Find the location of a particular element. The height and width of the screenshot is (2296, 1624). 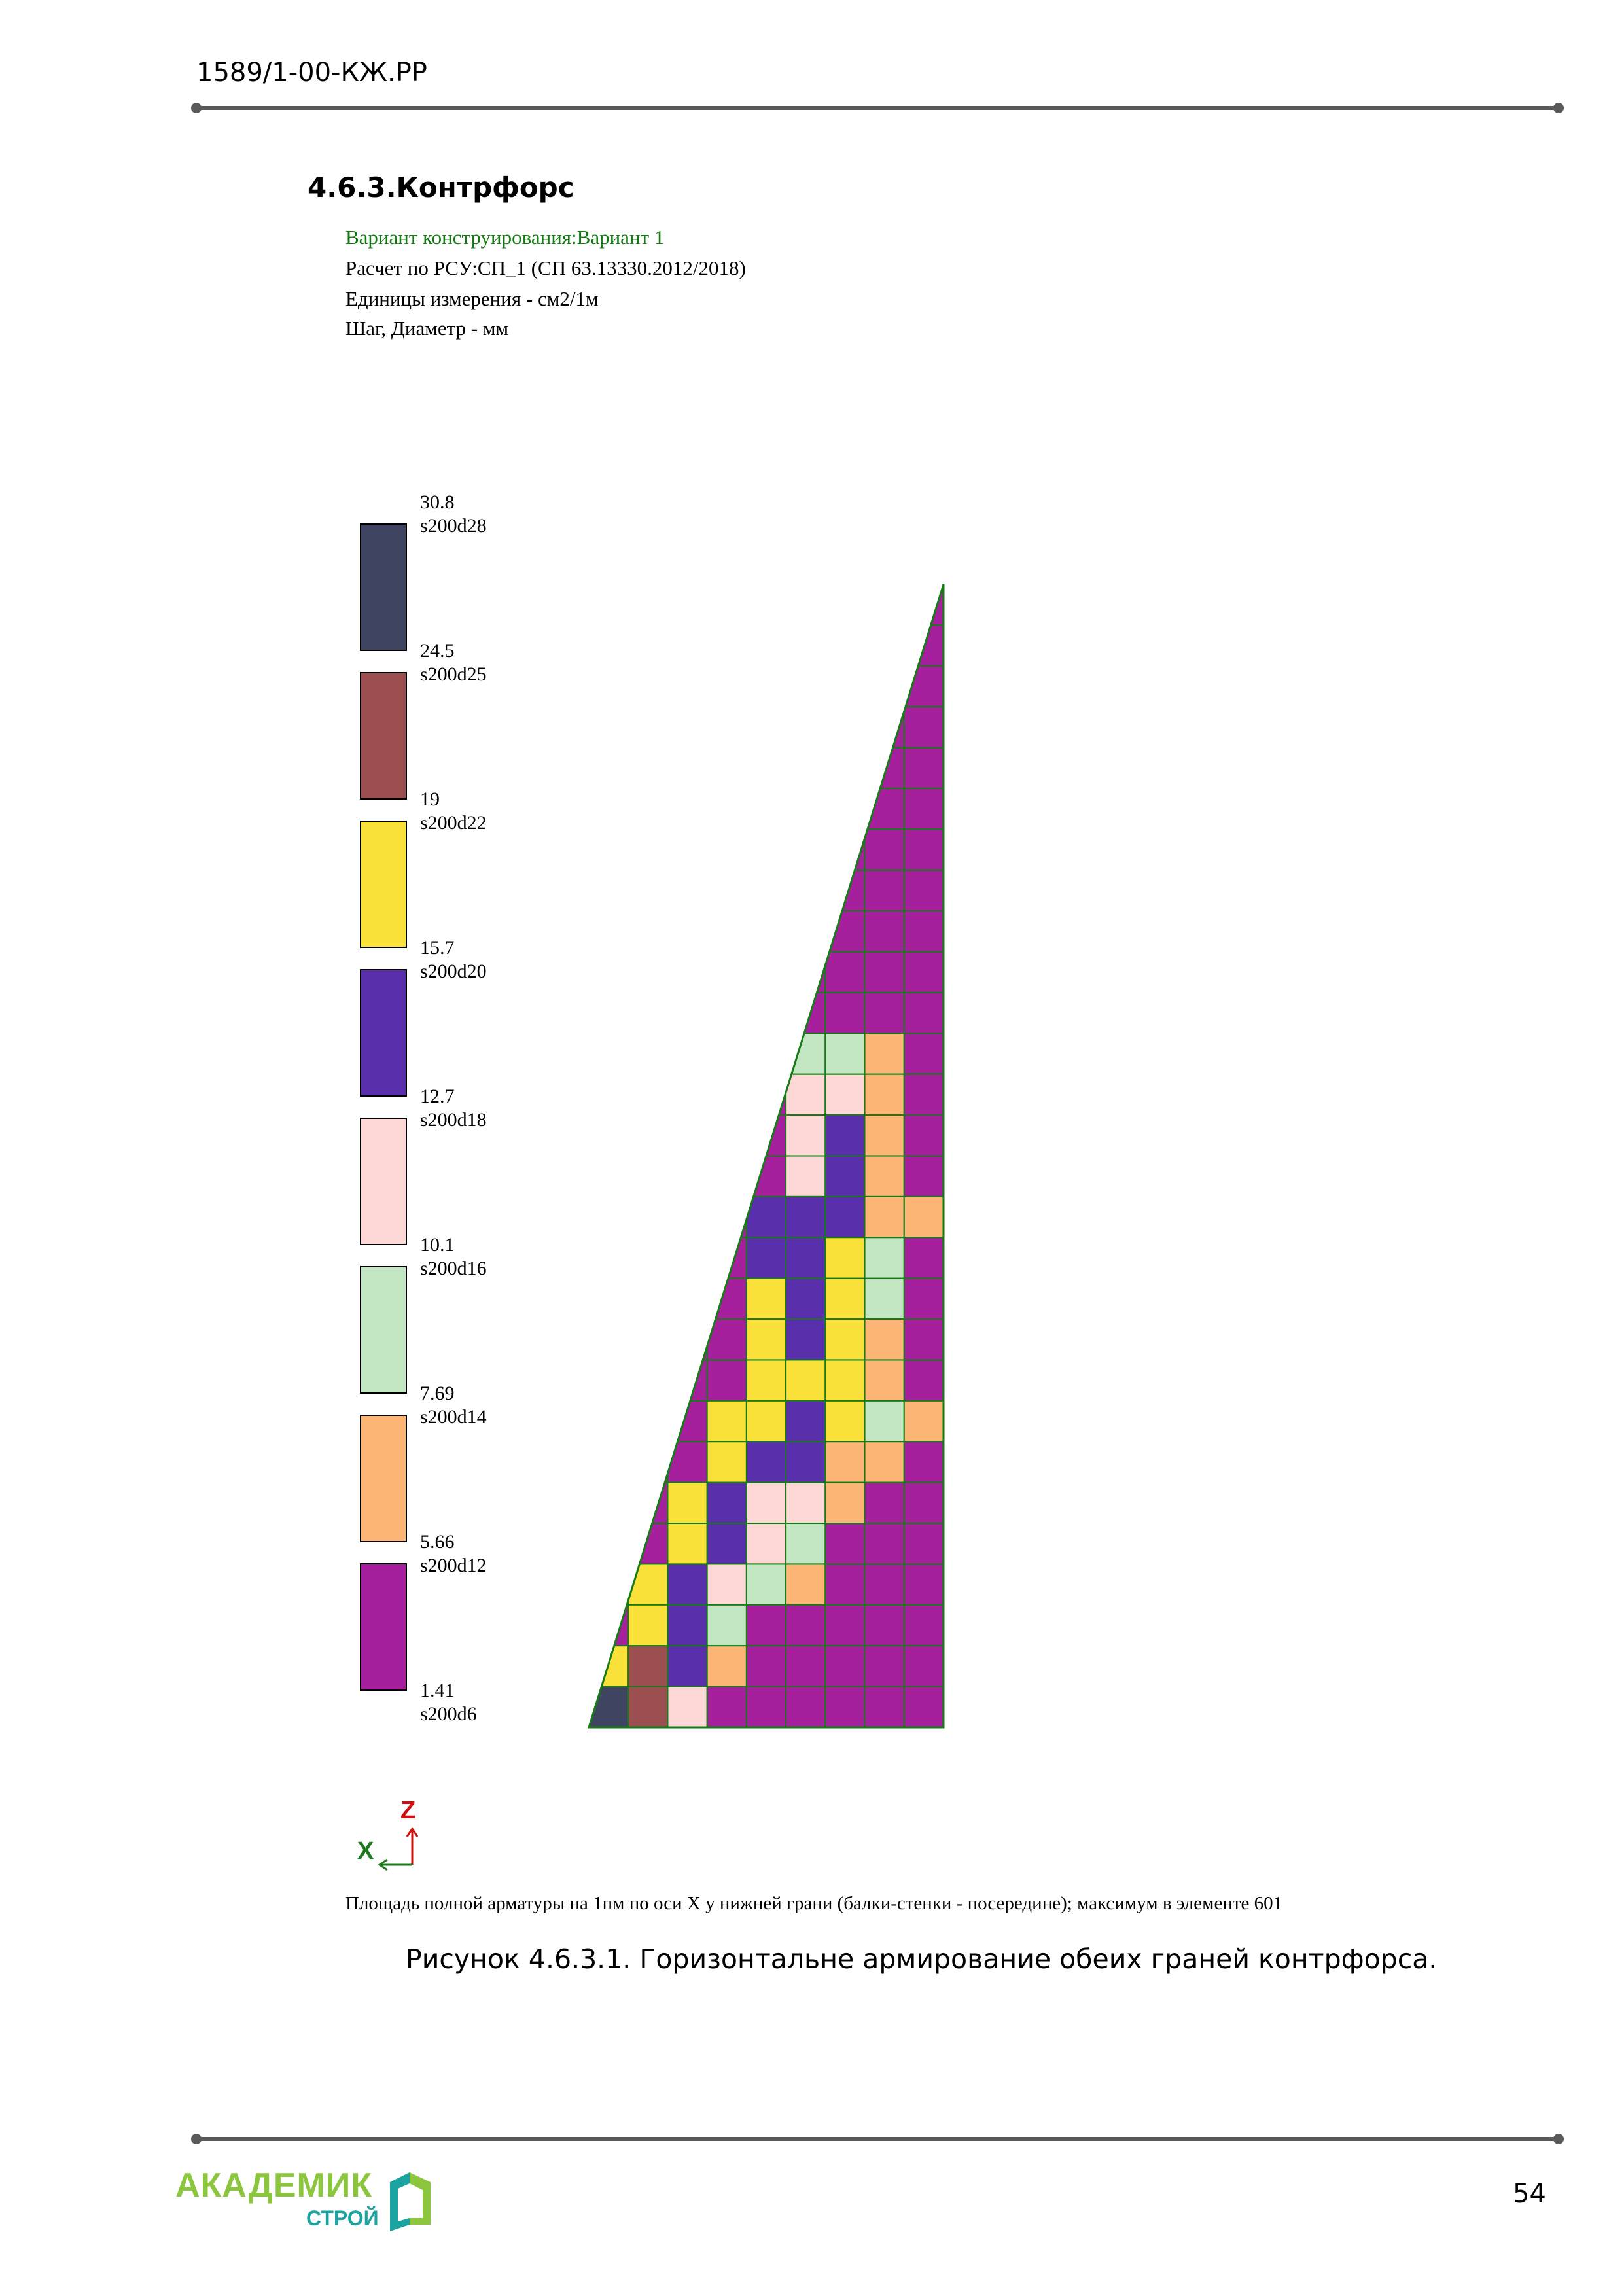

plot-variant: Вариант конструирования:Вариант 1 is located at coordinates (505, 237).